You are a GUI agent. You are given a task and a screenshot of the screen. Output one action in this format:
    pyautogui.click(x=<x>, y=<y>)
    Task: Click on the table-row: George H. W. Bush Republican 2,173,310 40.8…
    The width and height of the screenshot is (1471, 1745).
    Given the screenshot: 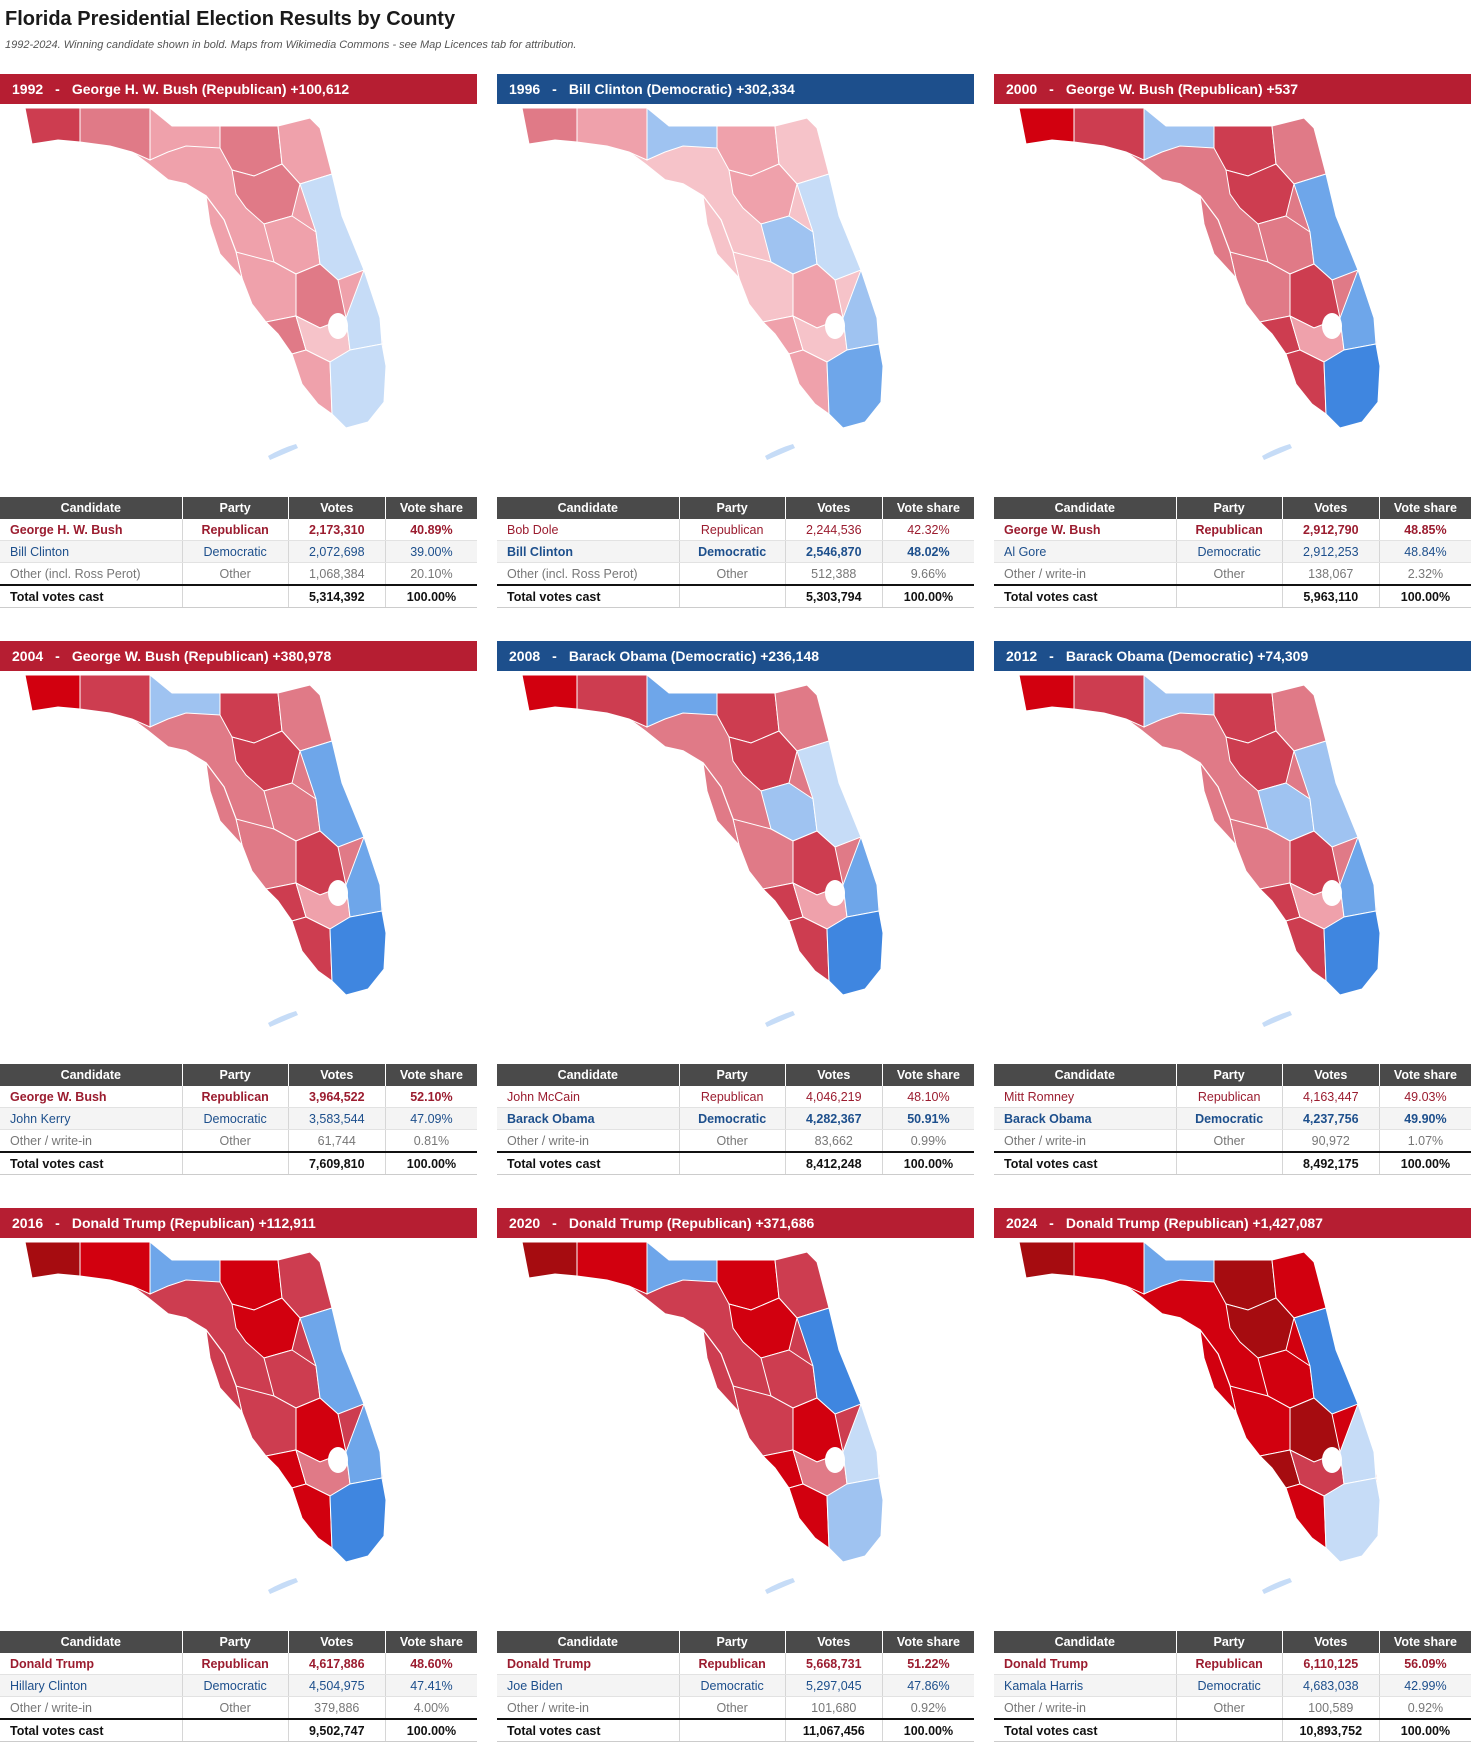 What is the action you would take?
    pyautogui.click(x=238, y=530)
    